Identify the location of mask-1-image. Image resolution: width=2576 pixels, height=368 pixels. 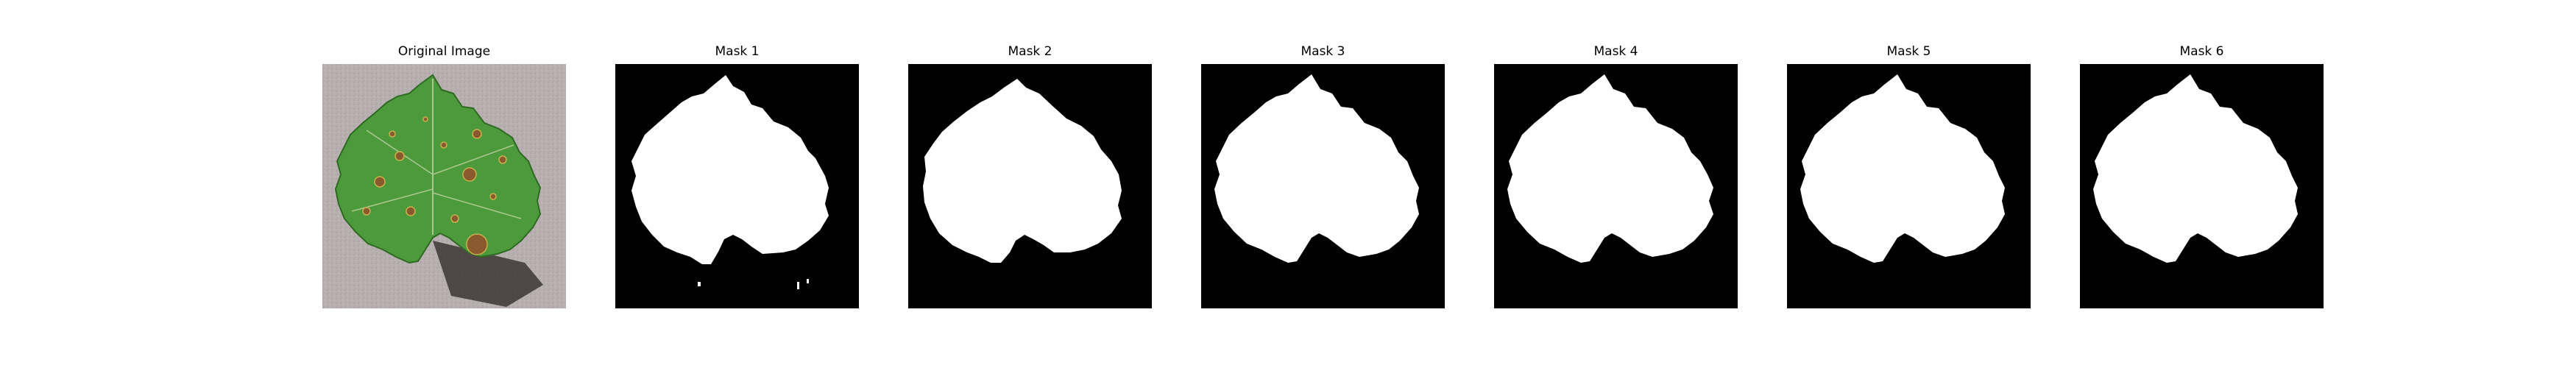
(737, 186).